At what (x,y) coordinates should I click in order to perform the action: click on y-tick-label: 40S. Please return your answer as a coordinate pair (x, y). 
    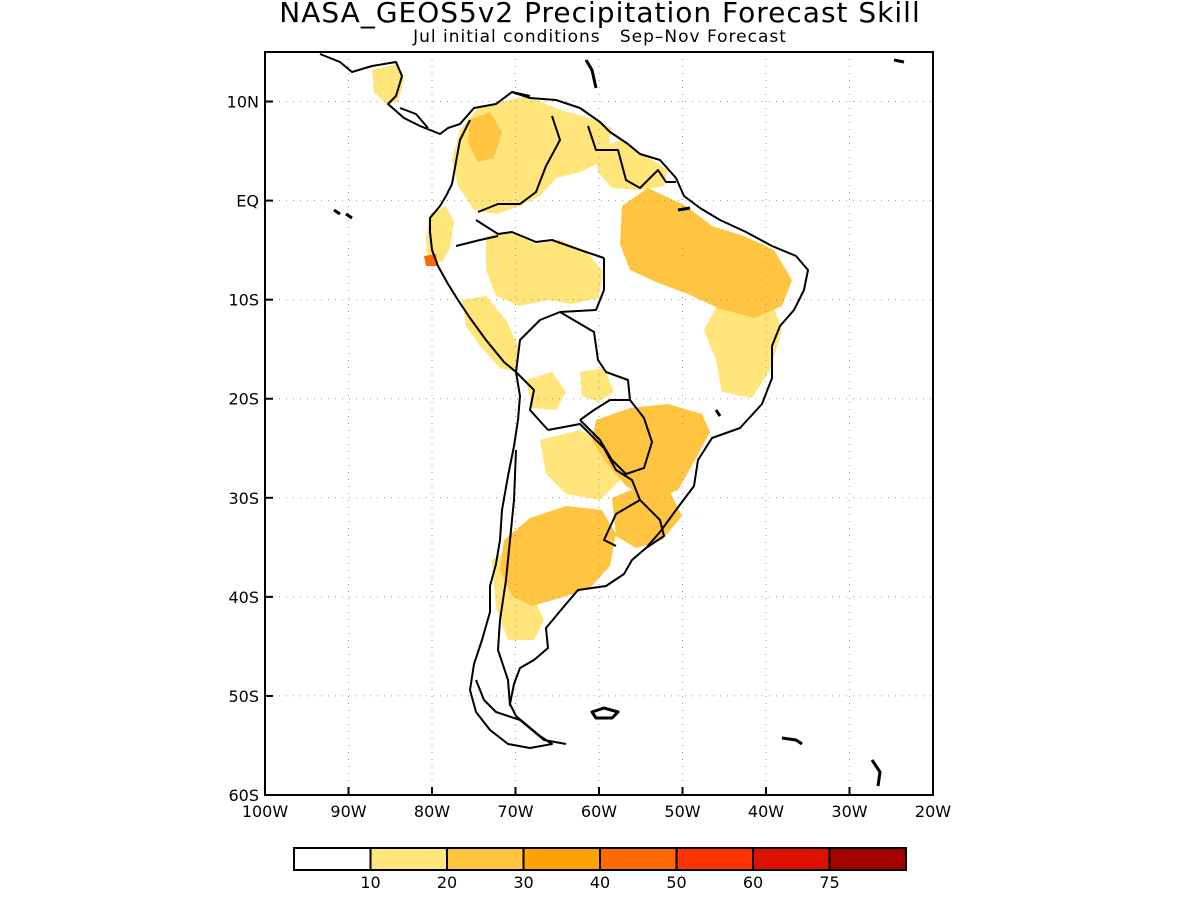
    Looking at the image, I should click on (243, 597).